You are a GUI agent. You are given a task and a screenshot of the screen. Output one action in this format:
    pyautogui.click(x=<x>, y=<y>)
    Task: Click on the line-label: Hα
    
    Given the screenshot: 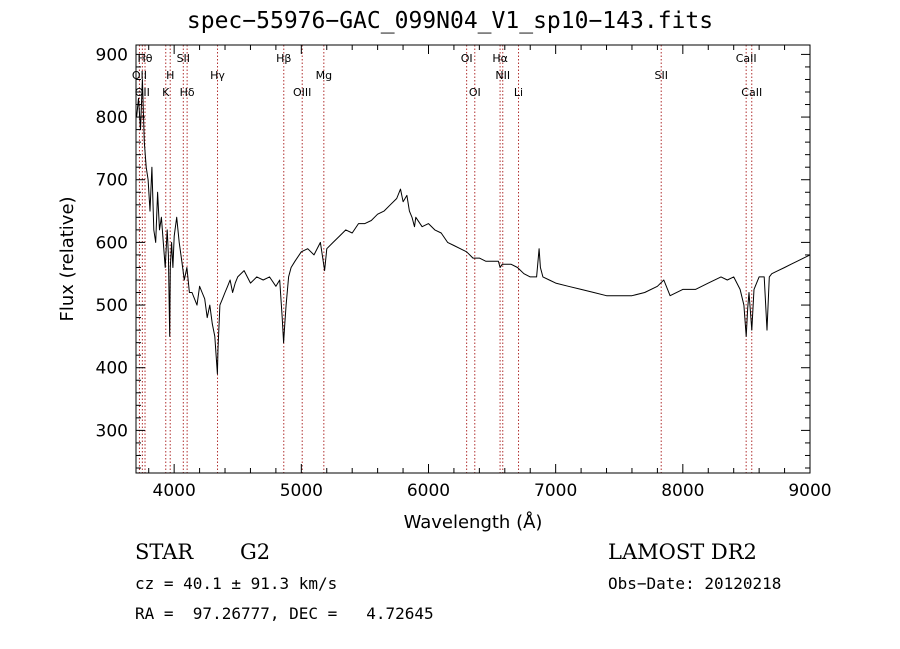 What is the action you would take?
    pyautogui.click(x=500, y=58)
    